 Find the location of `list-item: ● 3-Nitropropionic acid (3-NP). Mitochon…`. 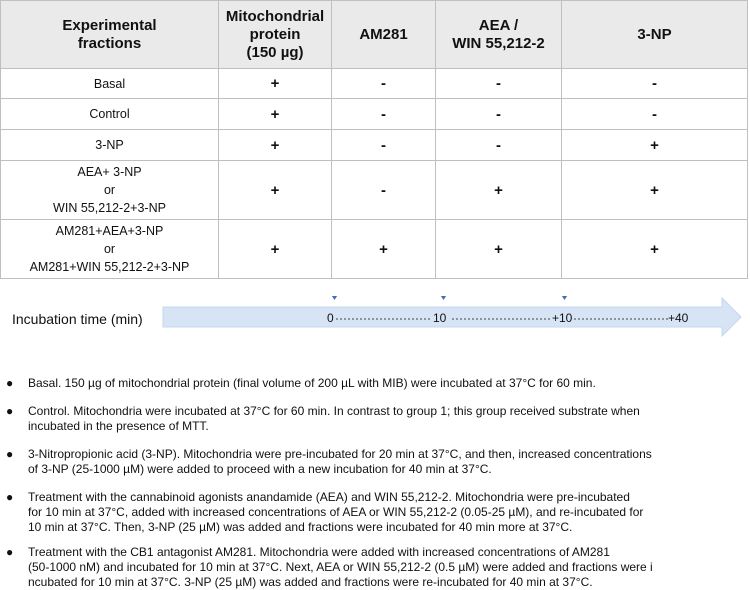

list-item: ● 3-Nitropropionic acid (3-NP). Mitochon… is located at coordinates (329, 461).